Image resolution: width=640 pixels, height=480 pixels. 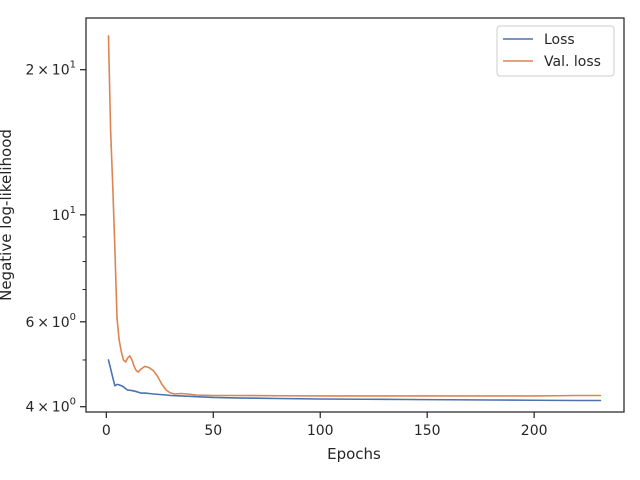 What do you see at coordinates (320, 431) in the screenshot?
I see `x-tick-label: 100` at bounding box center [320, 431].